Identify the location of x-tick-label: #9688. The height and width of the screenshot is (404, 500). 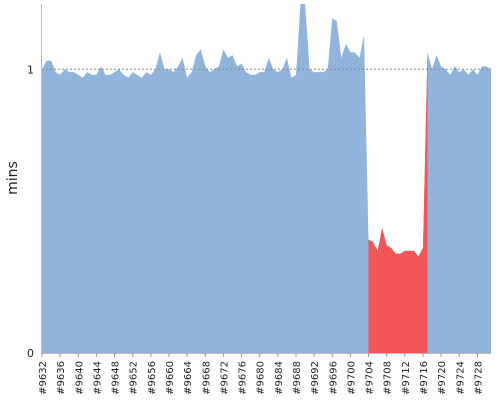
(297, 378).